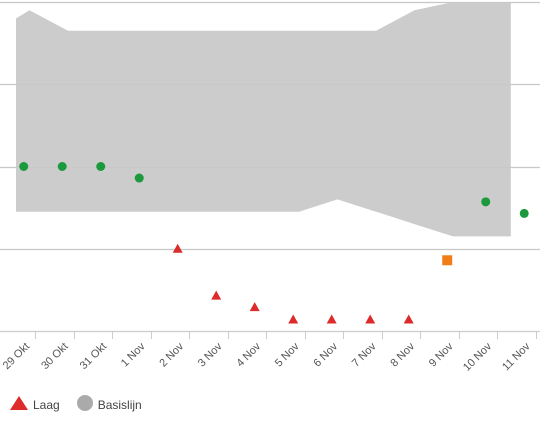  Describe the element at coordinates (325, 354) in the screenshot. I see `x-tick-label: 6 Nov` at that location.